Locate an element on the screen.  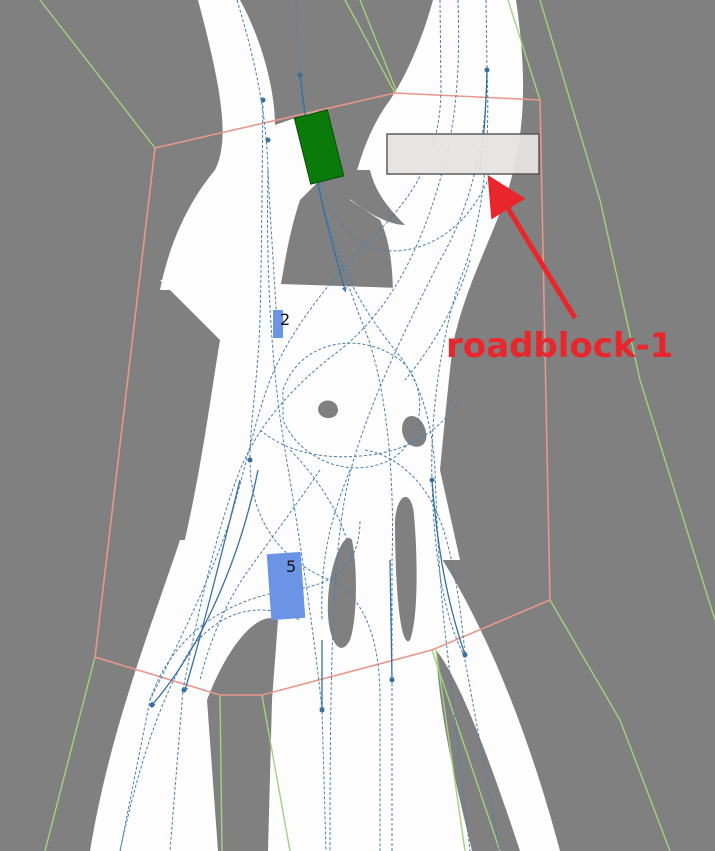
island-south-west is located at coordinates (242, 734).